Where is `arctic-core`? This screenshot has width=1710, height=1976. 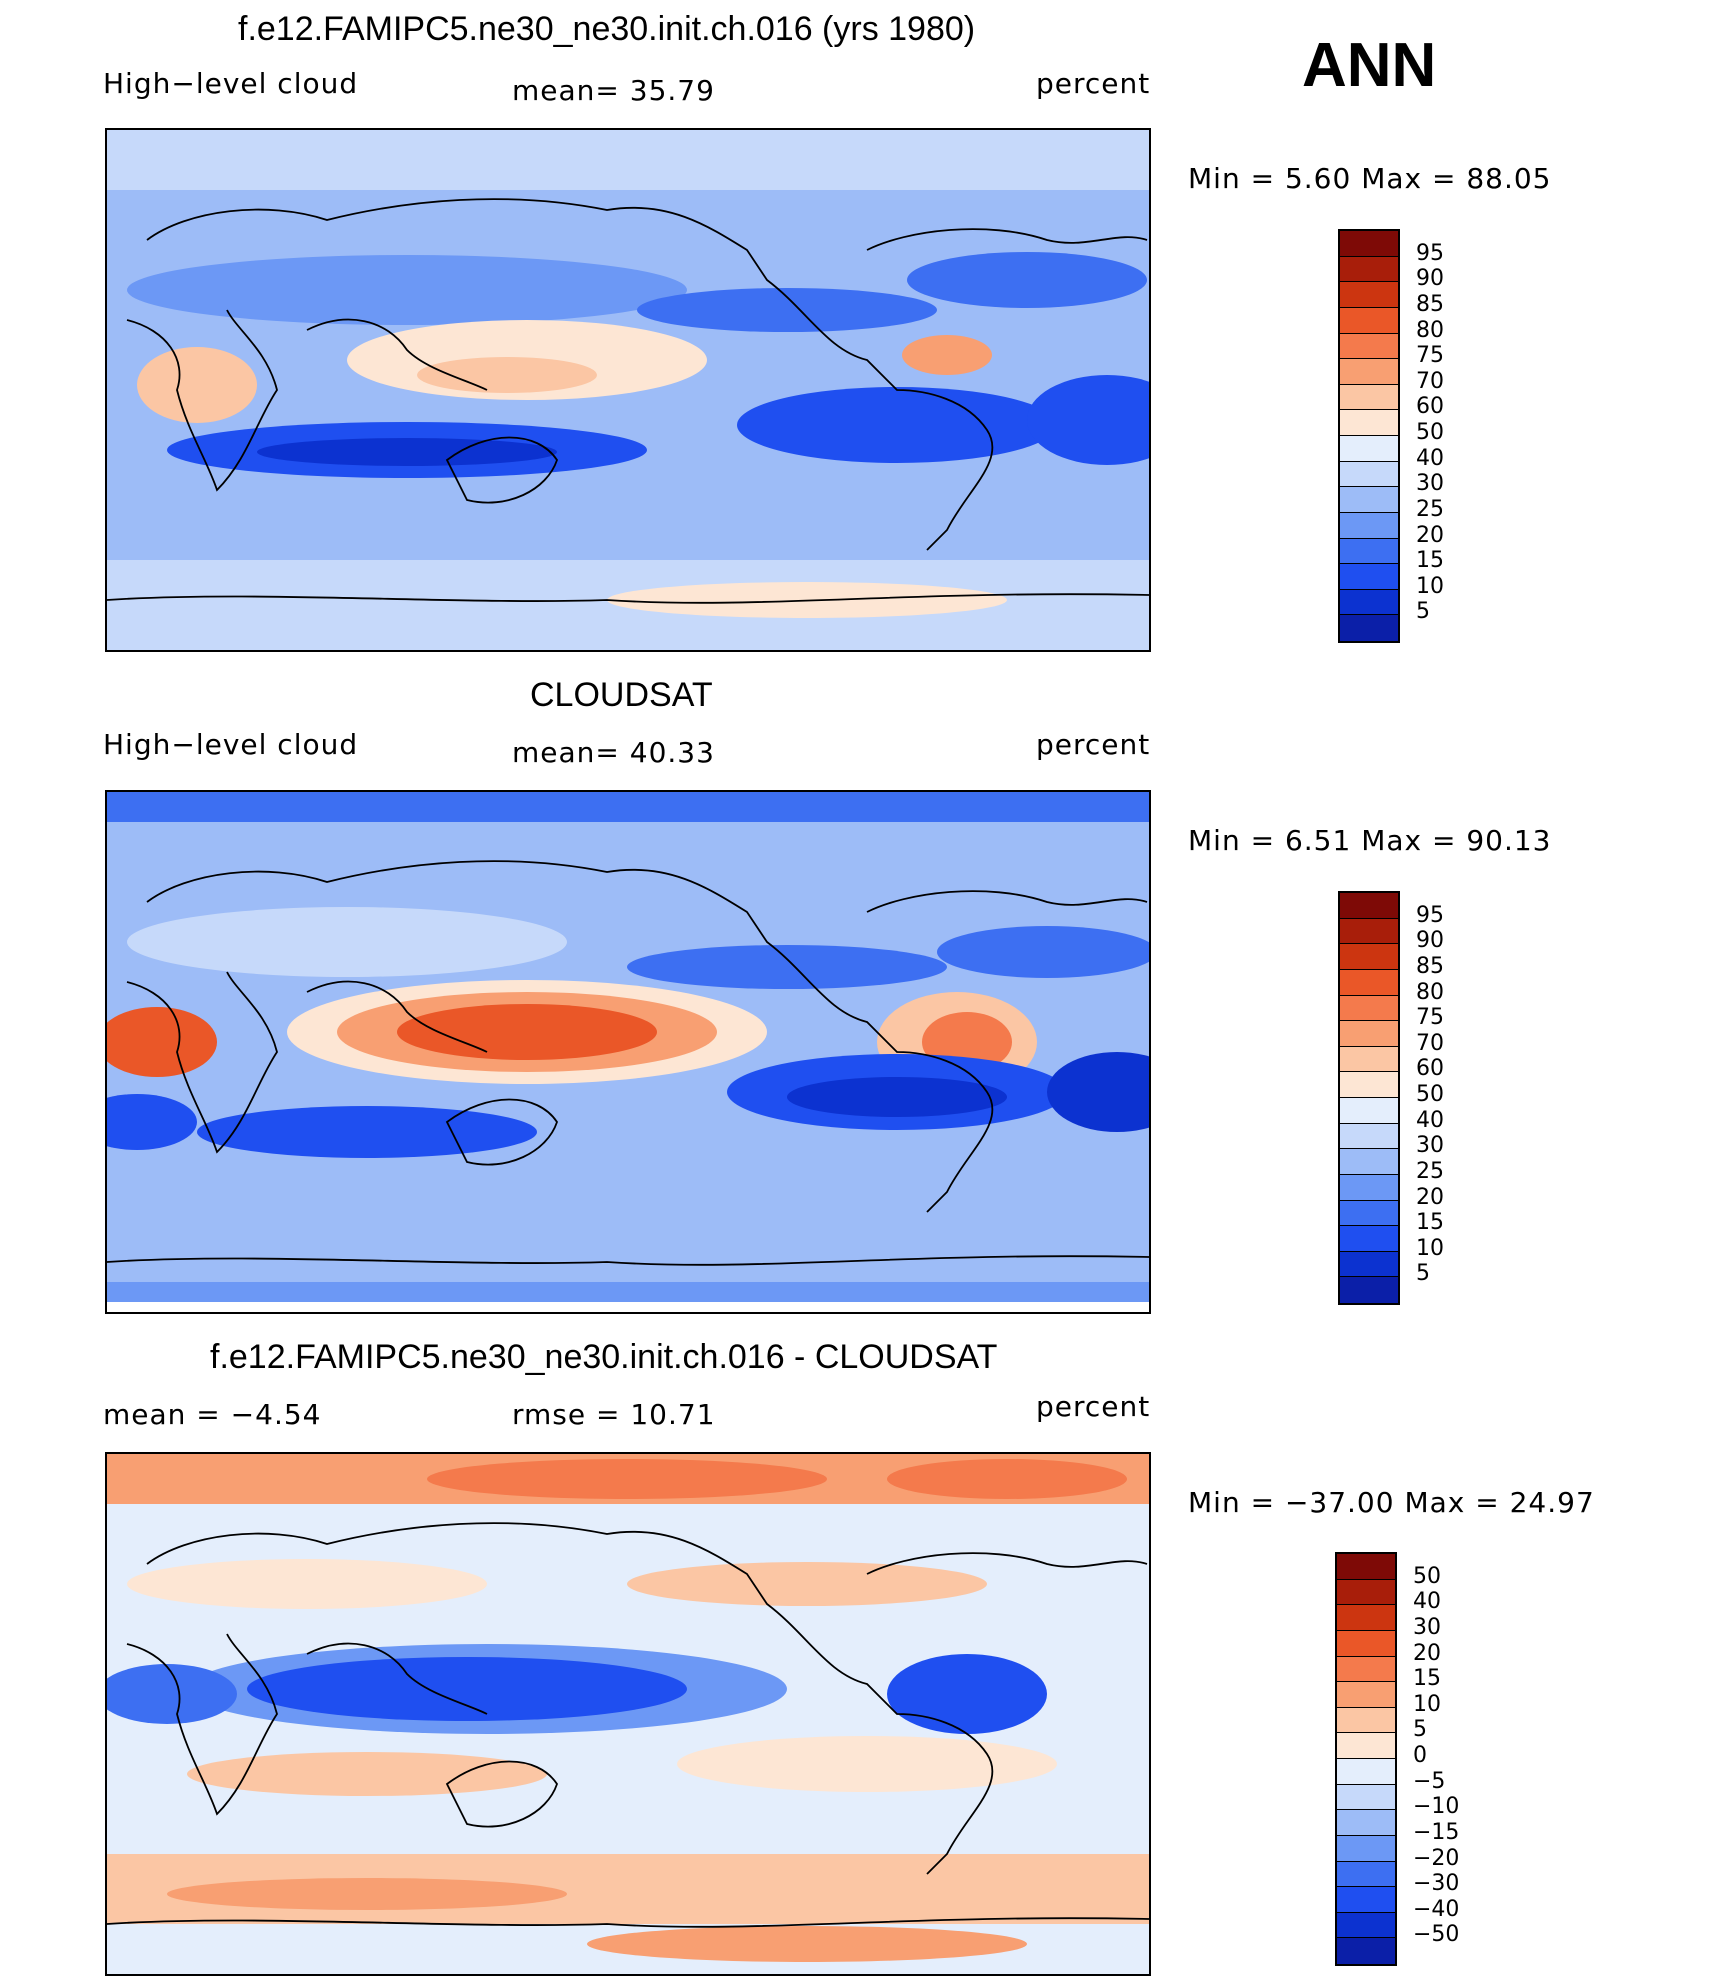
arctic-core is located at coordinates (627, 1479).